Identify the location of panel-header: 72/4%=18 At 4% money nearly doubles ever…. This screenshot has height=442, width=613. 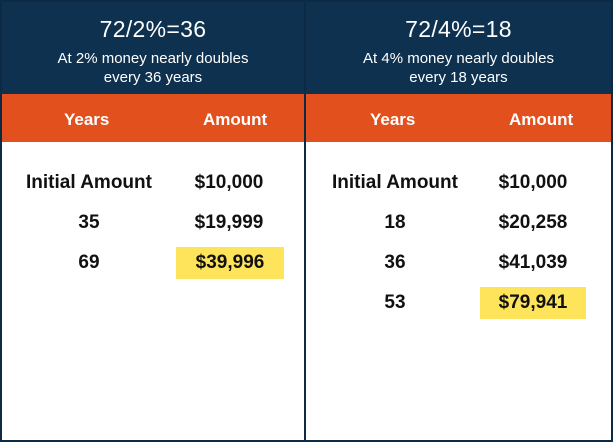
(458, 48).